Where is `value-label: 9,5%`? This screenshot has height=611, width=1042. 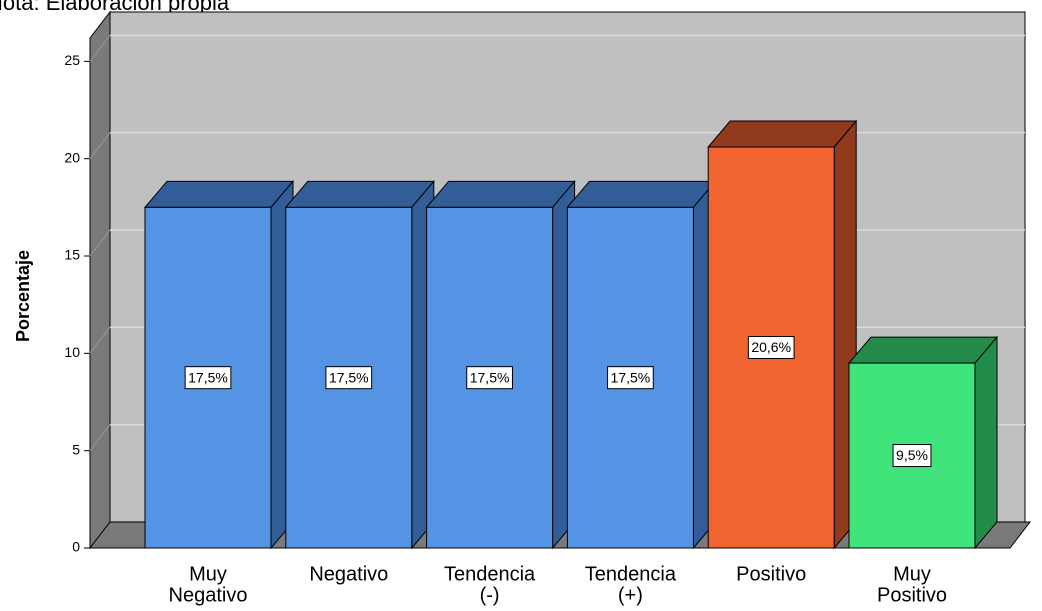
value-label: 9,5% is located at coordinates (912, 455).